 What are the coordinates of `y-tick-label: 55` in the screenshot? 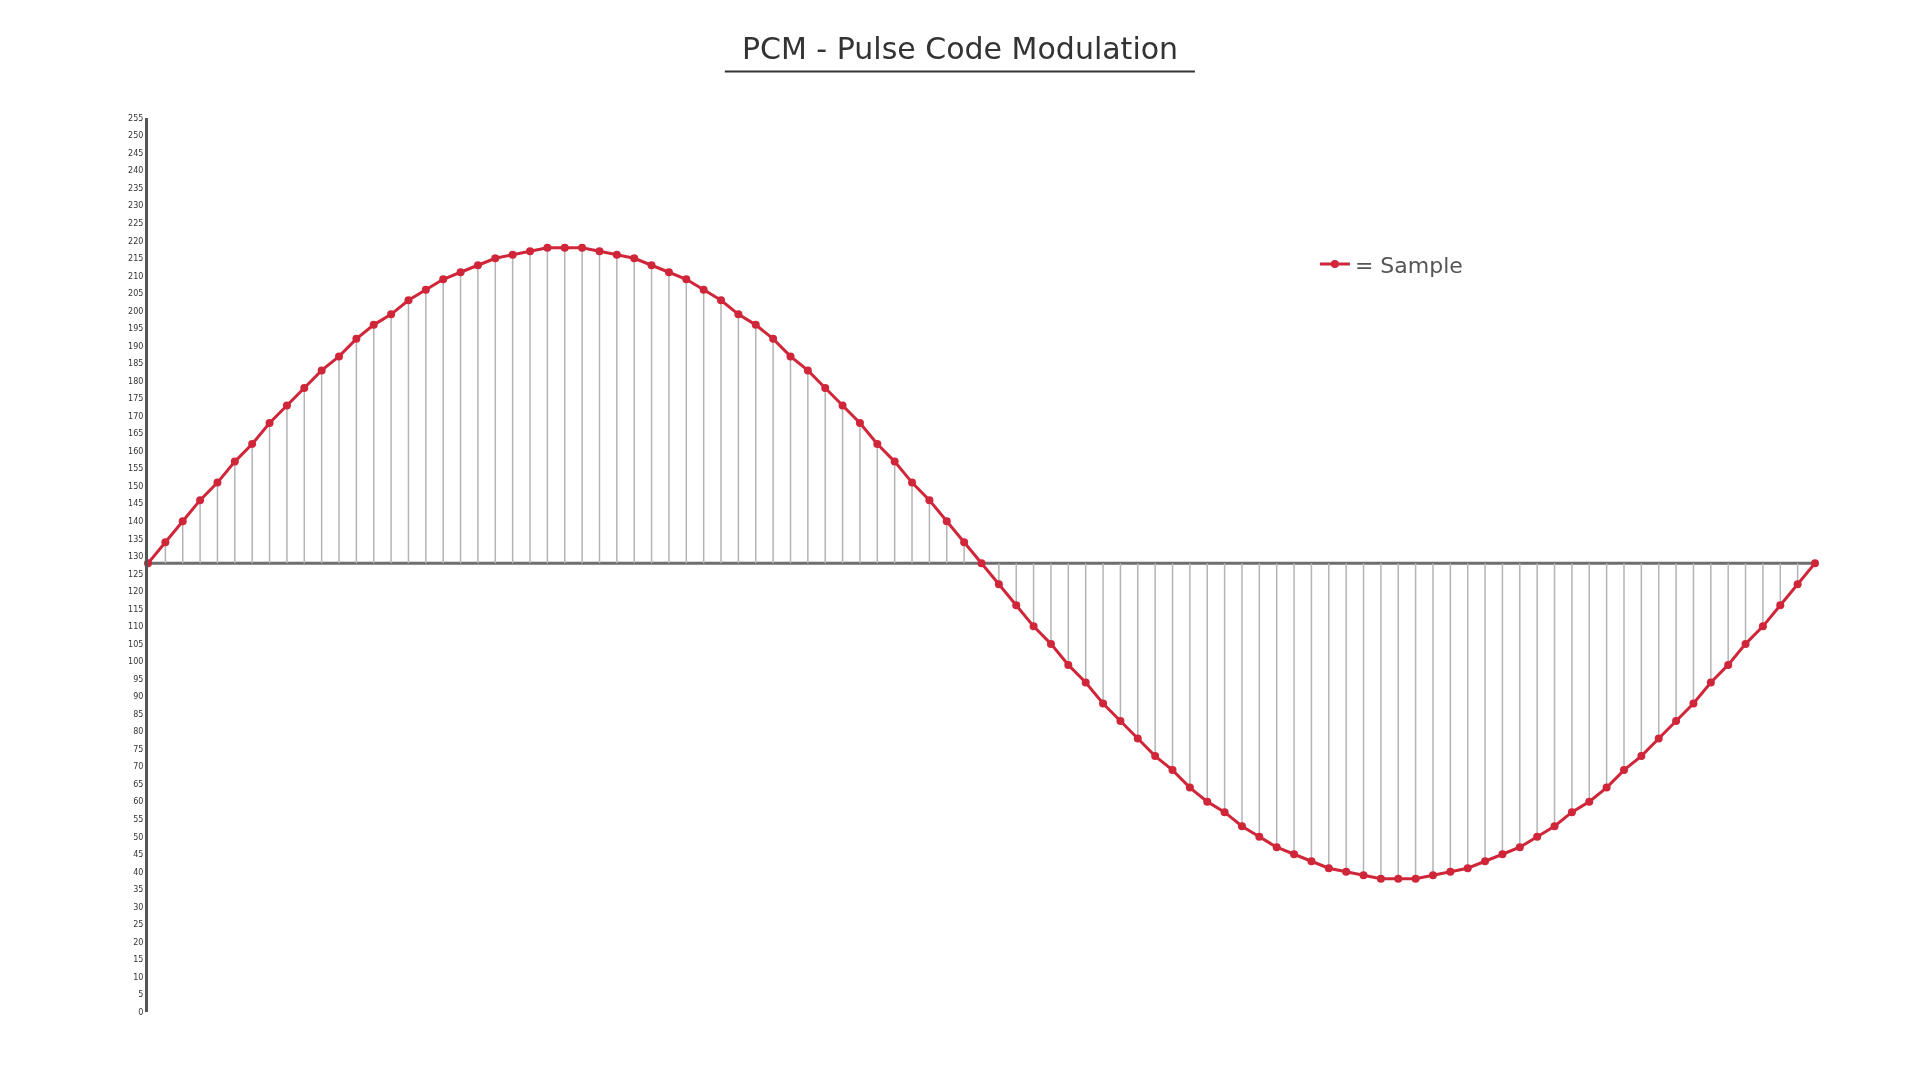 It's located at (138, 819).